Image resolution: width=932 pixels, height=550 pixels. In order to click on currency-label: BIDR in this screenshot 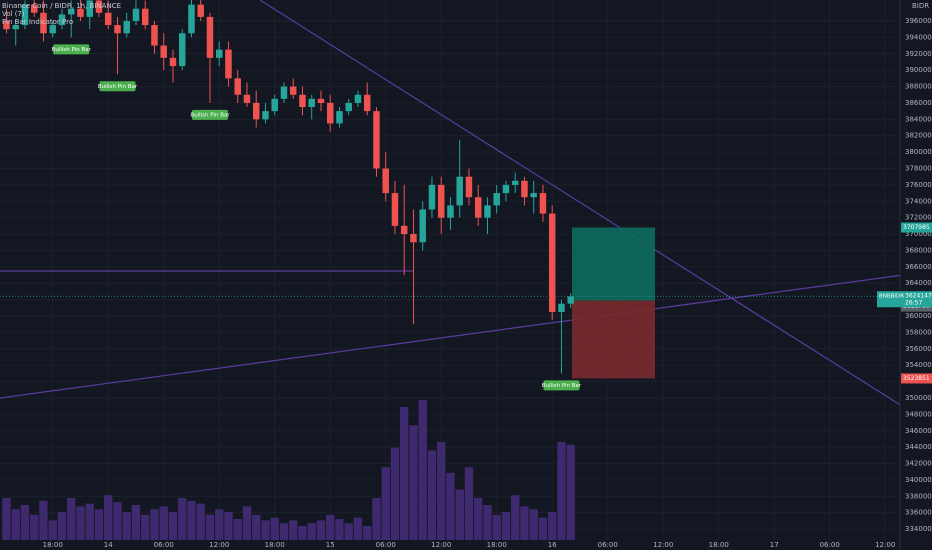, I will do `click(920, 6)`.